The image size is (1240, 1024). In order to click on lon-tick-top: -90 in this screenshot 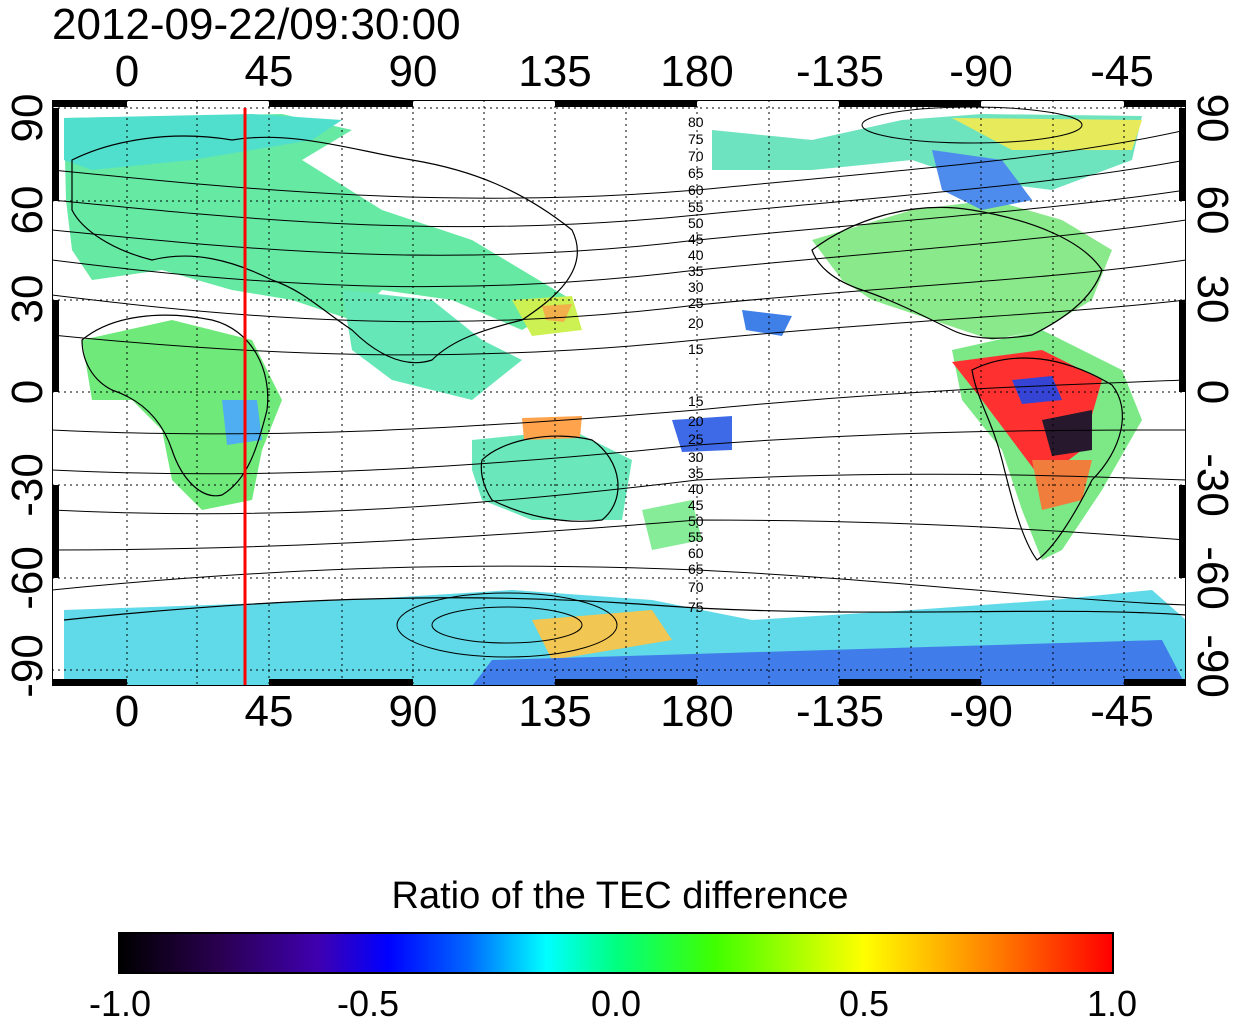, I will do `click(981, 71)`.